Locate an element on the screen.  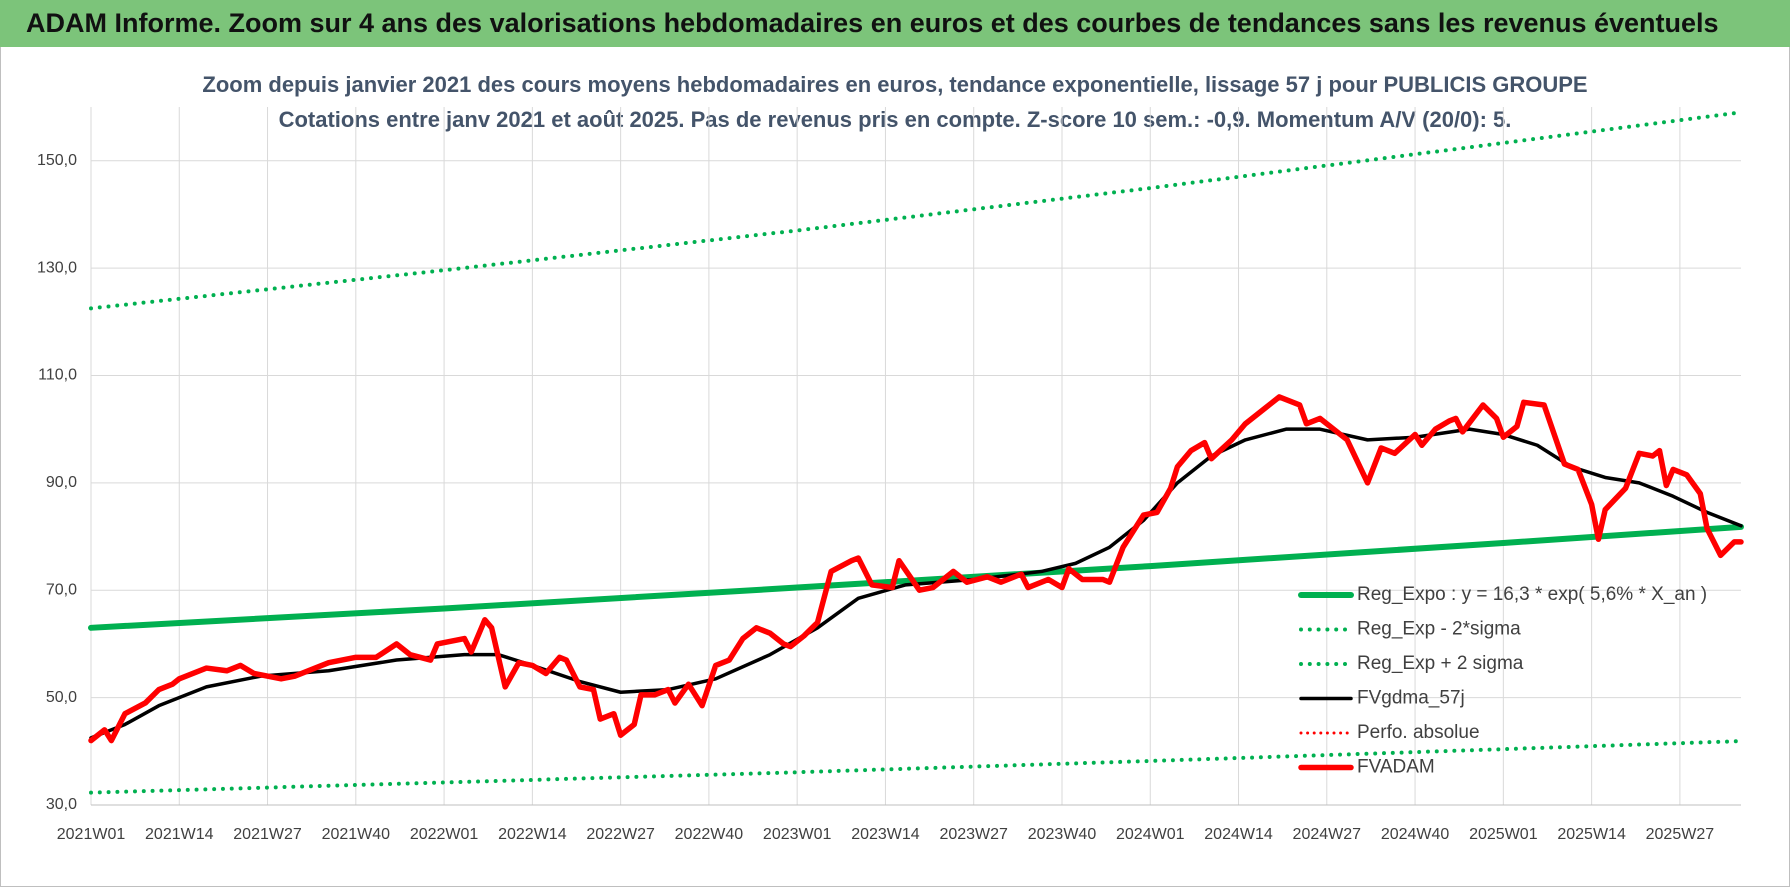
legend-label: Reg_Exp + 2 sigma is located at coordinates (1440, 663).